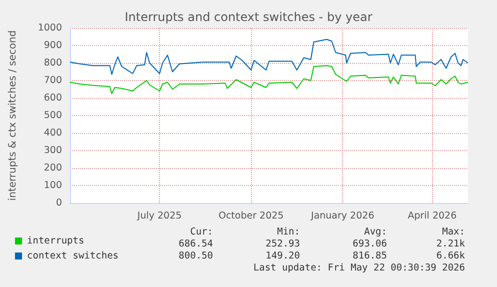  What do you see at coordinates (453, 232) in the screenshot?
I see `text: Max:` at bounding box center [453, 232].